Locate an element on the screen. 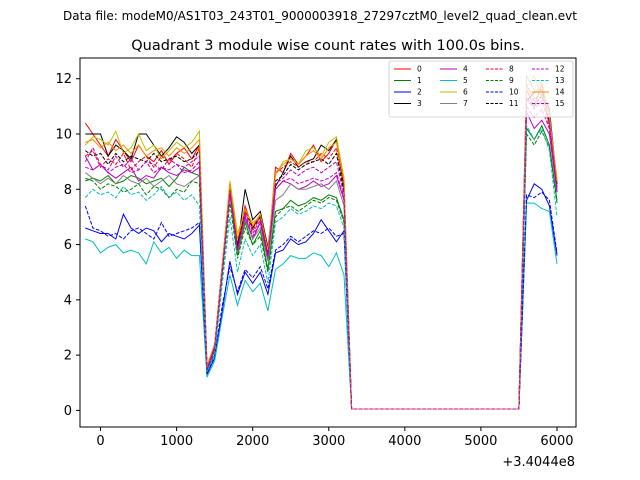 This screenshot has height=480, width=640. legend-label-8: 8 is located at coordinates (511, 69).